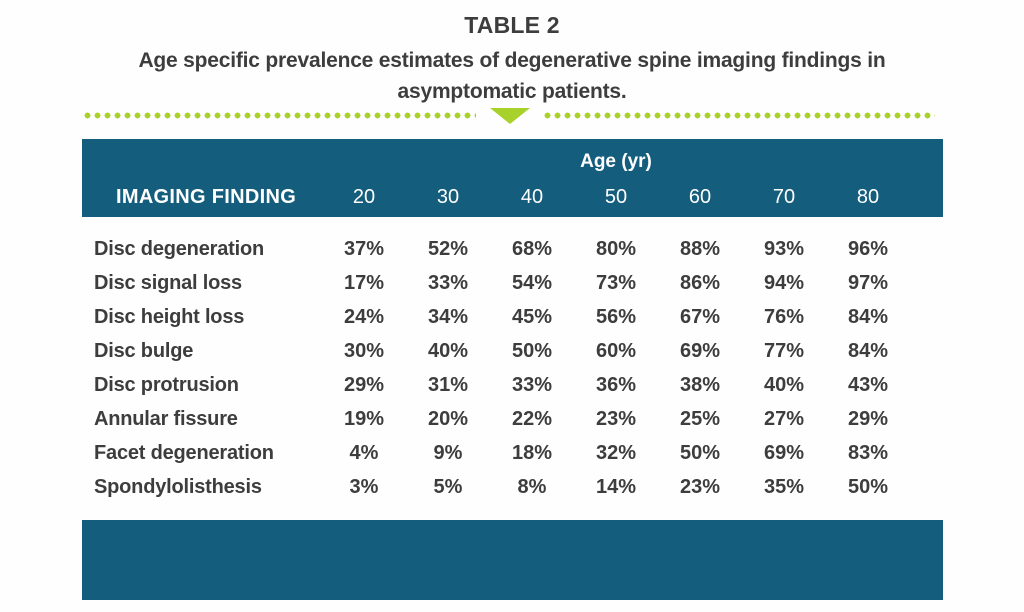 Image resolution: width=1024 pixels, height=612 pixels. What do you see at coordinates (178, 486) in the screenshot?
I see `row-label: Spondylolisthesis` at bounding box center [178, 486].